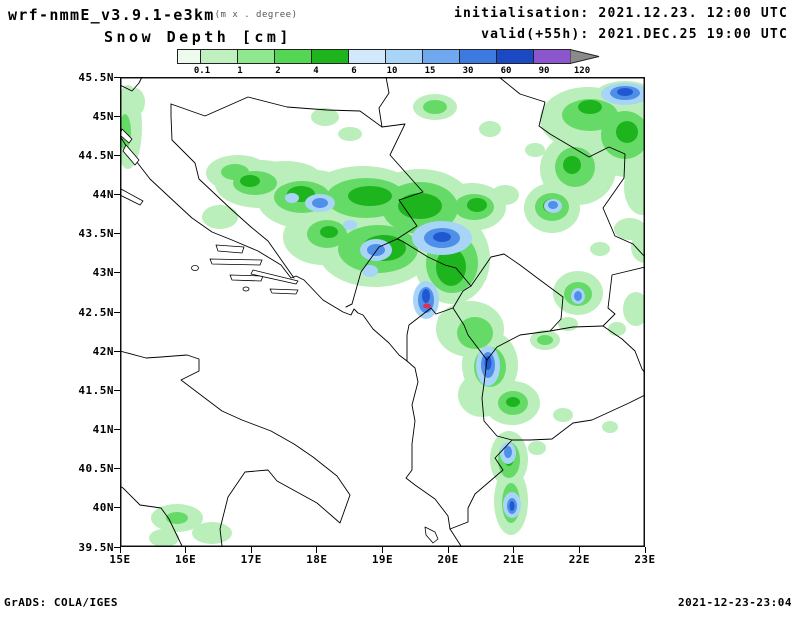 The width and height of the screenshot is (800, 618). I want to click on colorbar-overflow-arrow, so click(585, 56).